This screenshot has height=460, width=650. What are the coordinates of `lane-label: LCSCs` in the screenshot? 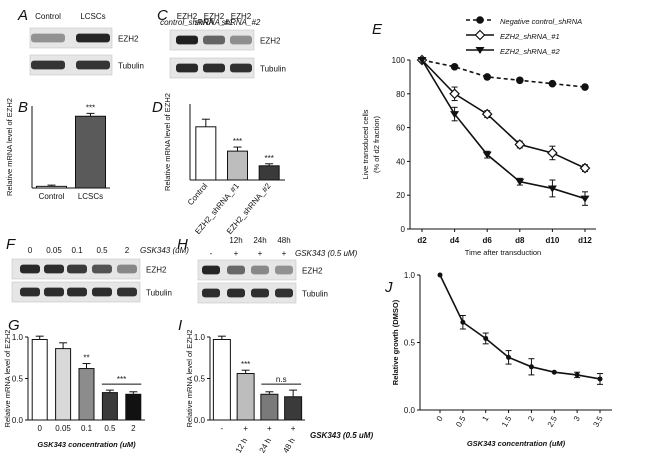 It's located at (92, 16).